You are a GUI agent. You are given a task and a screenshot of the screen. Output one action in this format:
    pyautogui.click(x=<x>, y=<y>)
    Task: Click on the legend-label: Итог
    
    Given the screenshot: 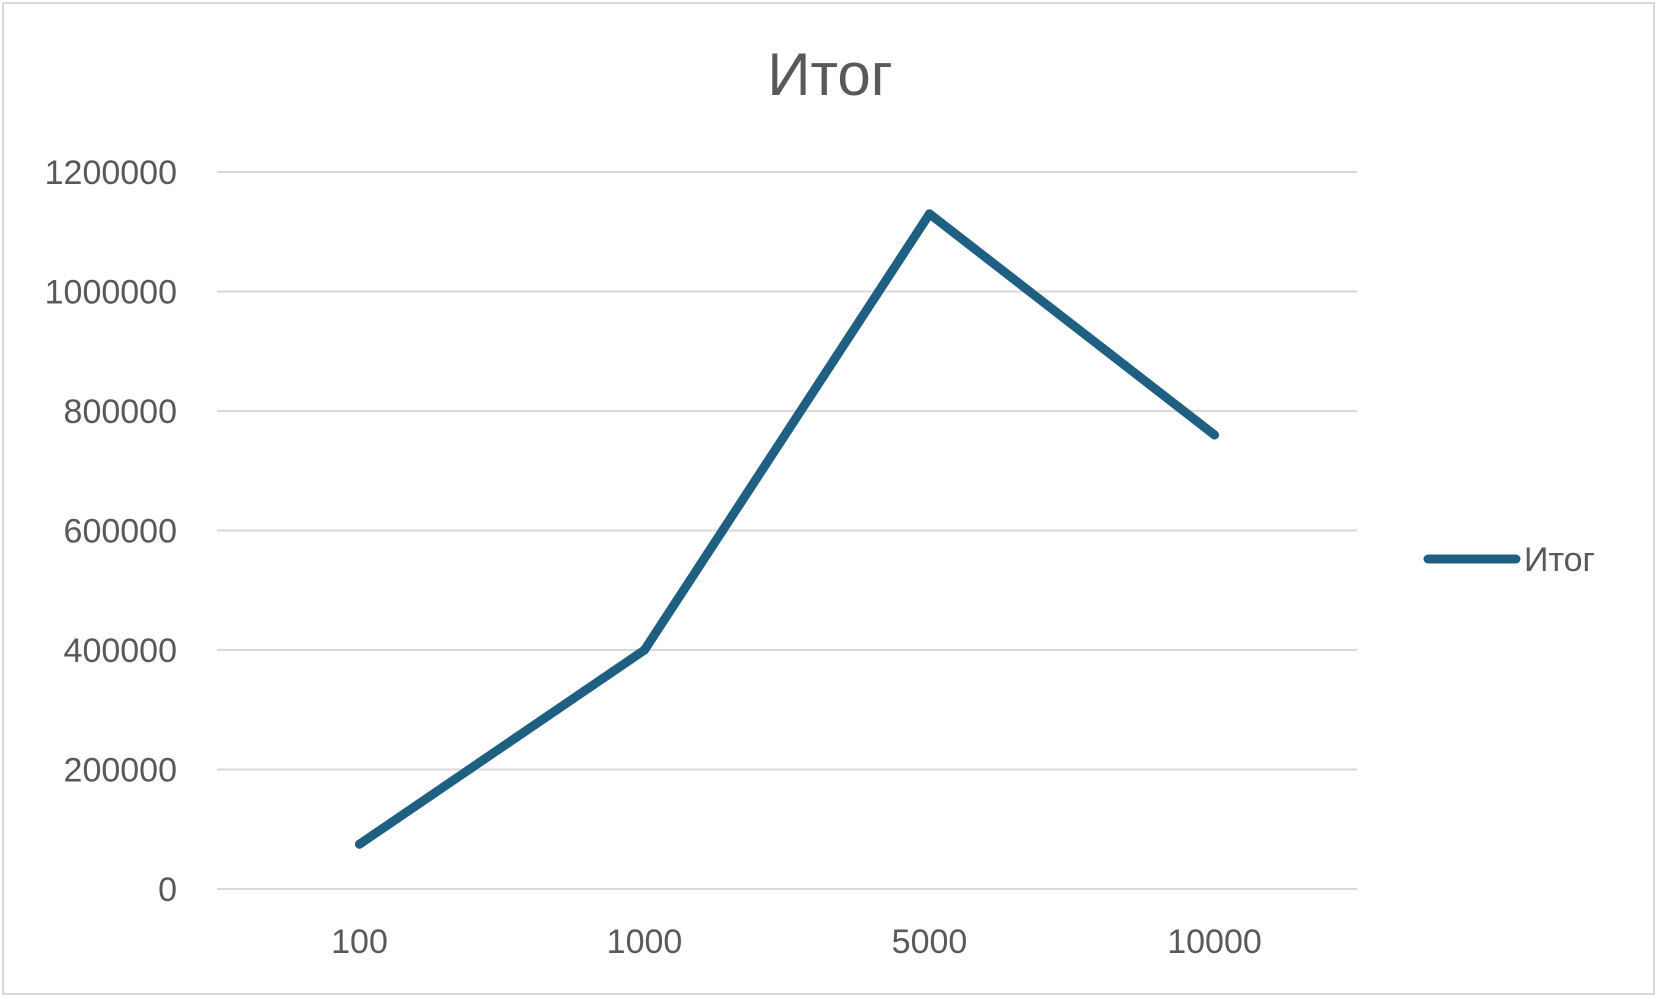 What is the action you would take?
    pyautogui.click(x=1559, y=560)
    